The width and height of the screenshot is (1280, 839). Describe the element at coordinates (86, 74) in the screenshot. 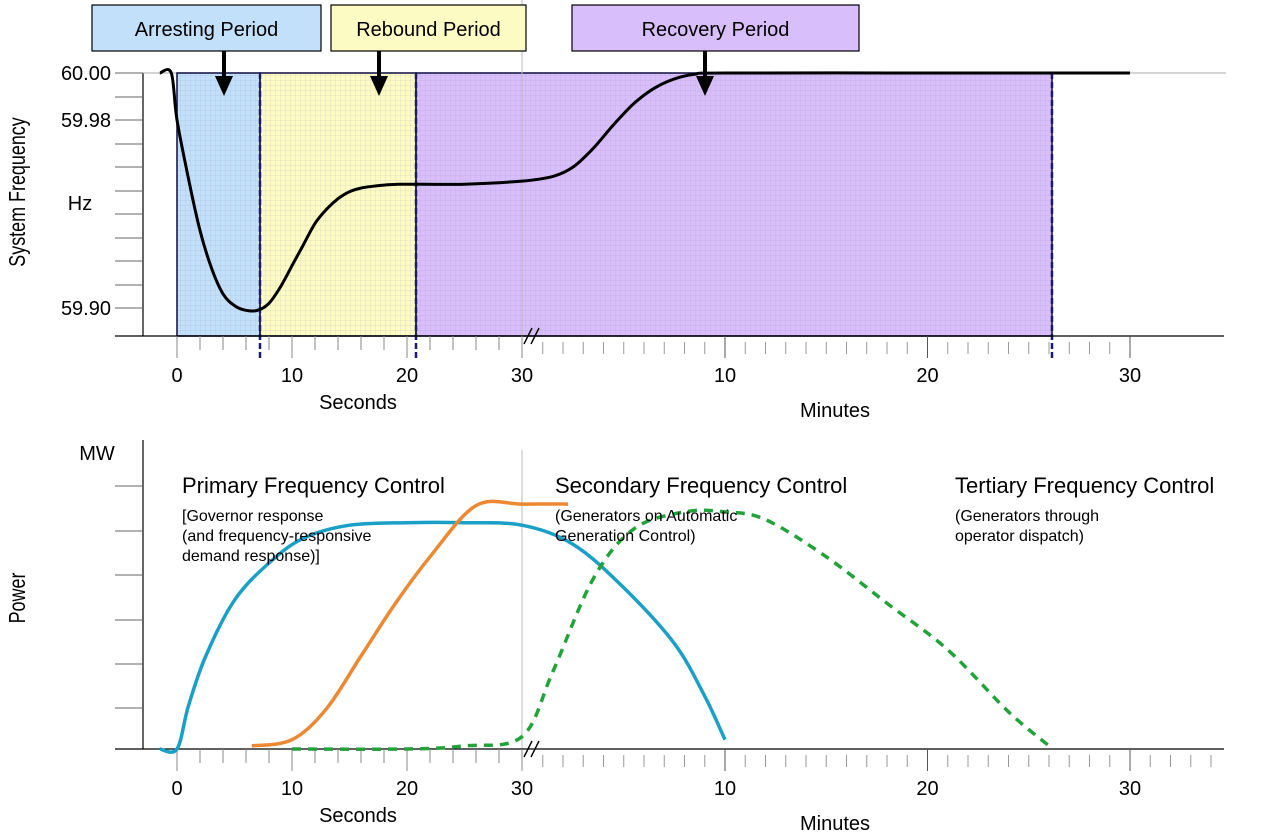

I see `y-tick-label: 60.00` at that location.